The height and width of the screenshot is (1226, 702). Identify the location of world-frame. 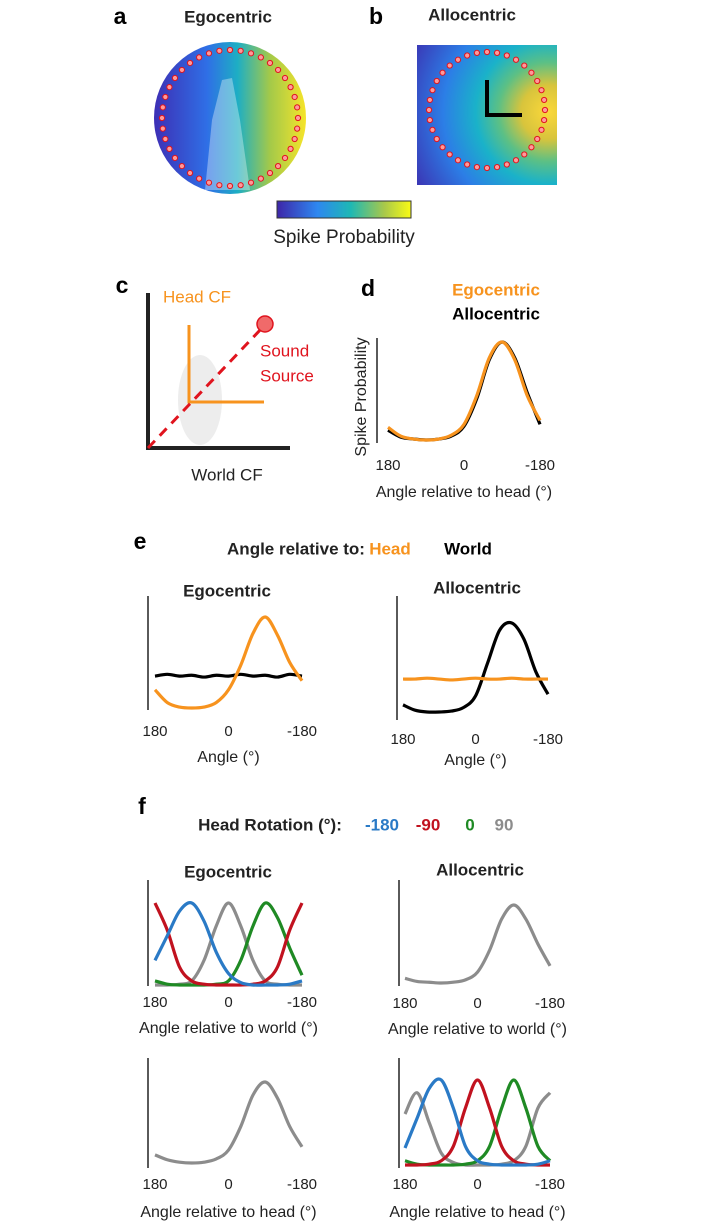
(503, 98).